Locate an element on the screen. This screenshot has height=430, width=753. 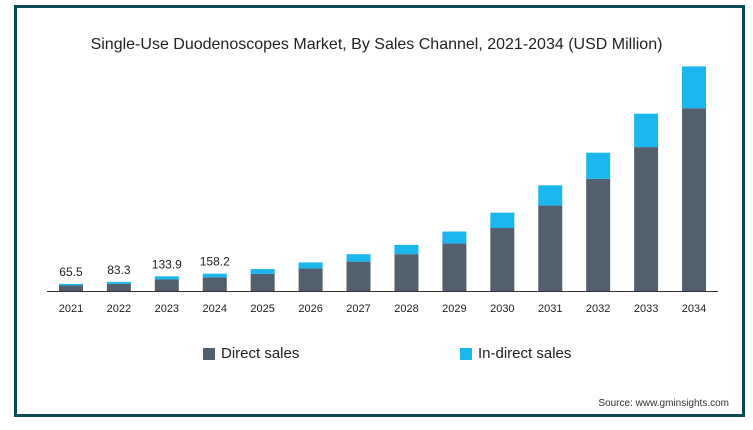
bar-direct-2022 is located at coordinates (118, 287).